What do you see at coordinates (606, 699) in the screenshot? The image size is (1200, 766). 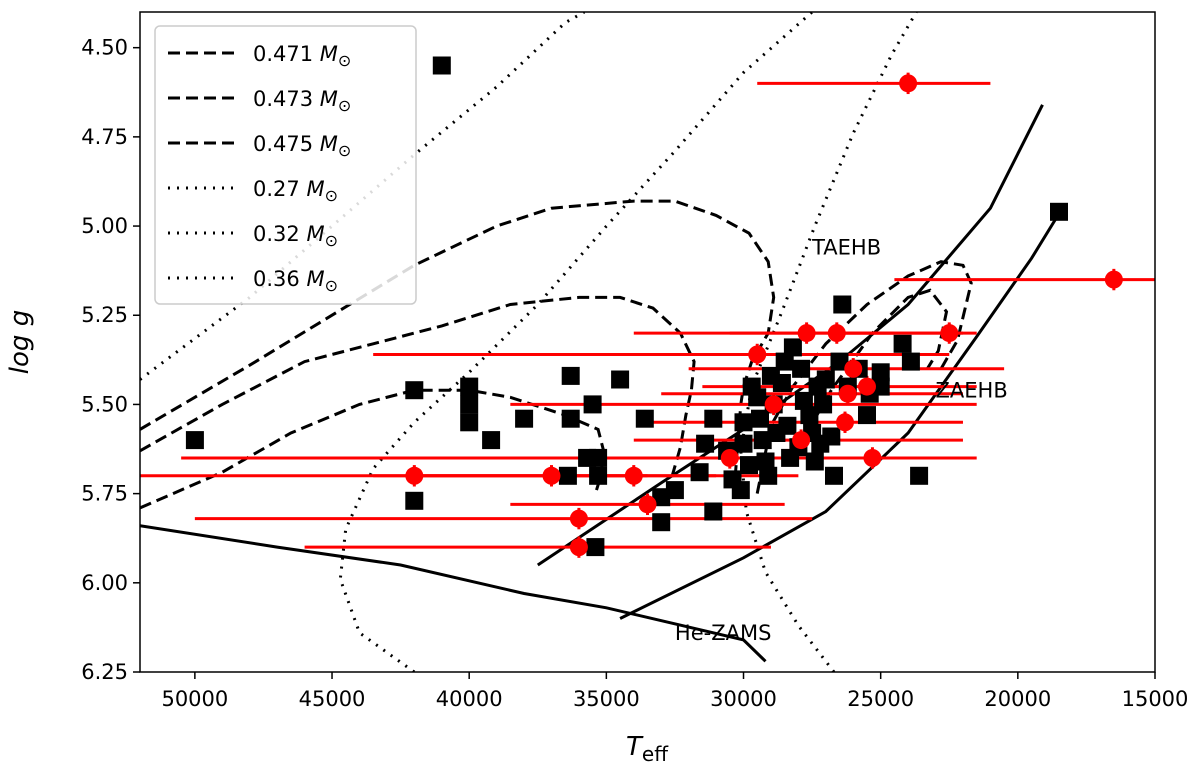 I see `x-tick-label: 35000` at bounding box center [606, 699].